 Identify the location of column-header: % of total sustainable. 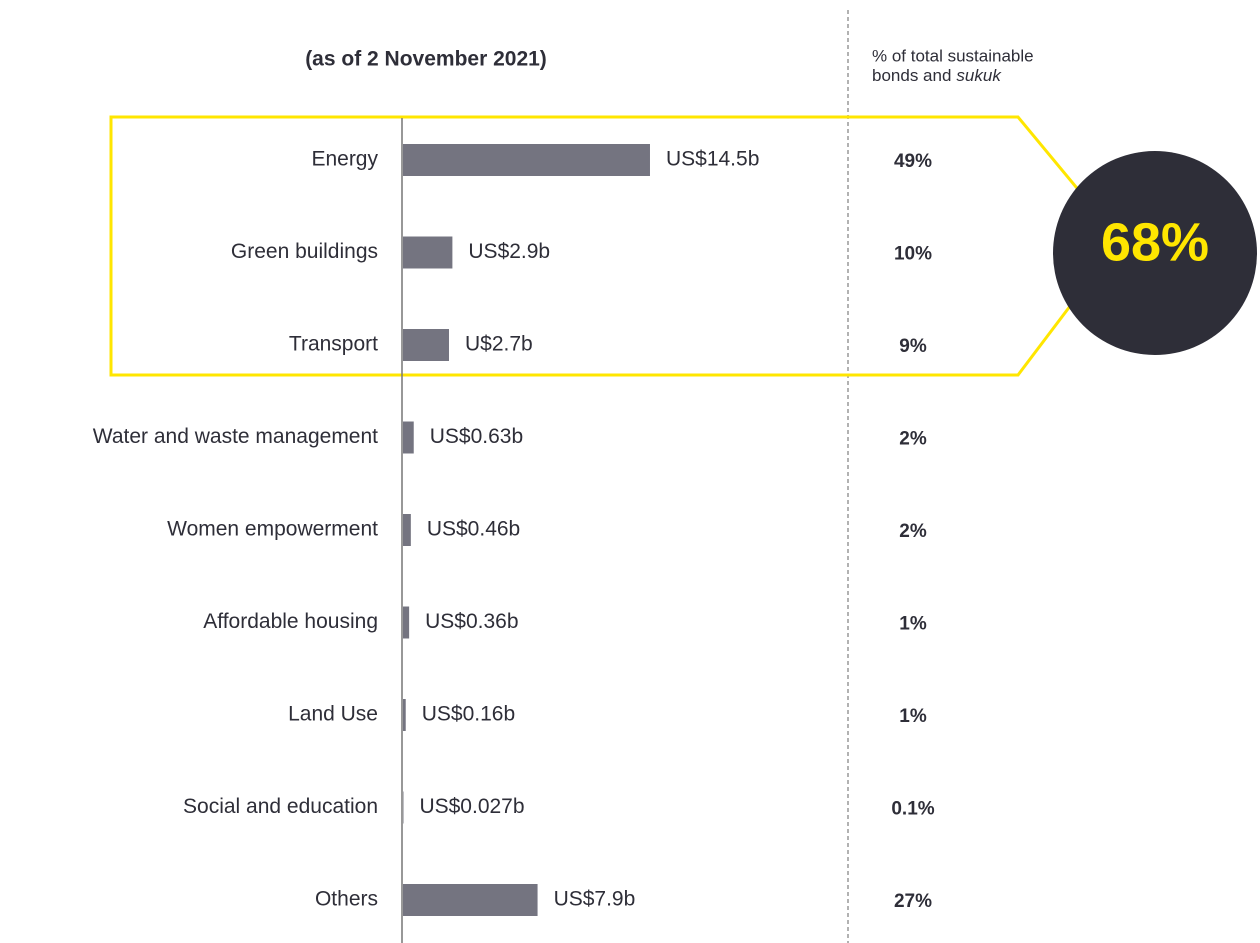
(953, 55).